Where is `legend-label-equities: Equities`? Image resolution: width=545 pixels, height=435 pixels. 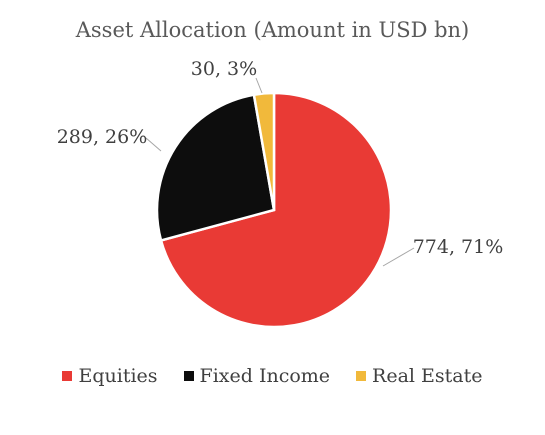 legend-label-equities: Equities is located at coordinates (118, 376).